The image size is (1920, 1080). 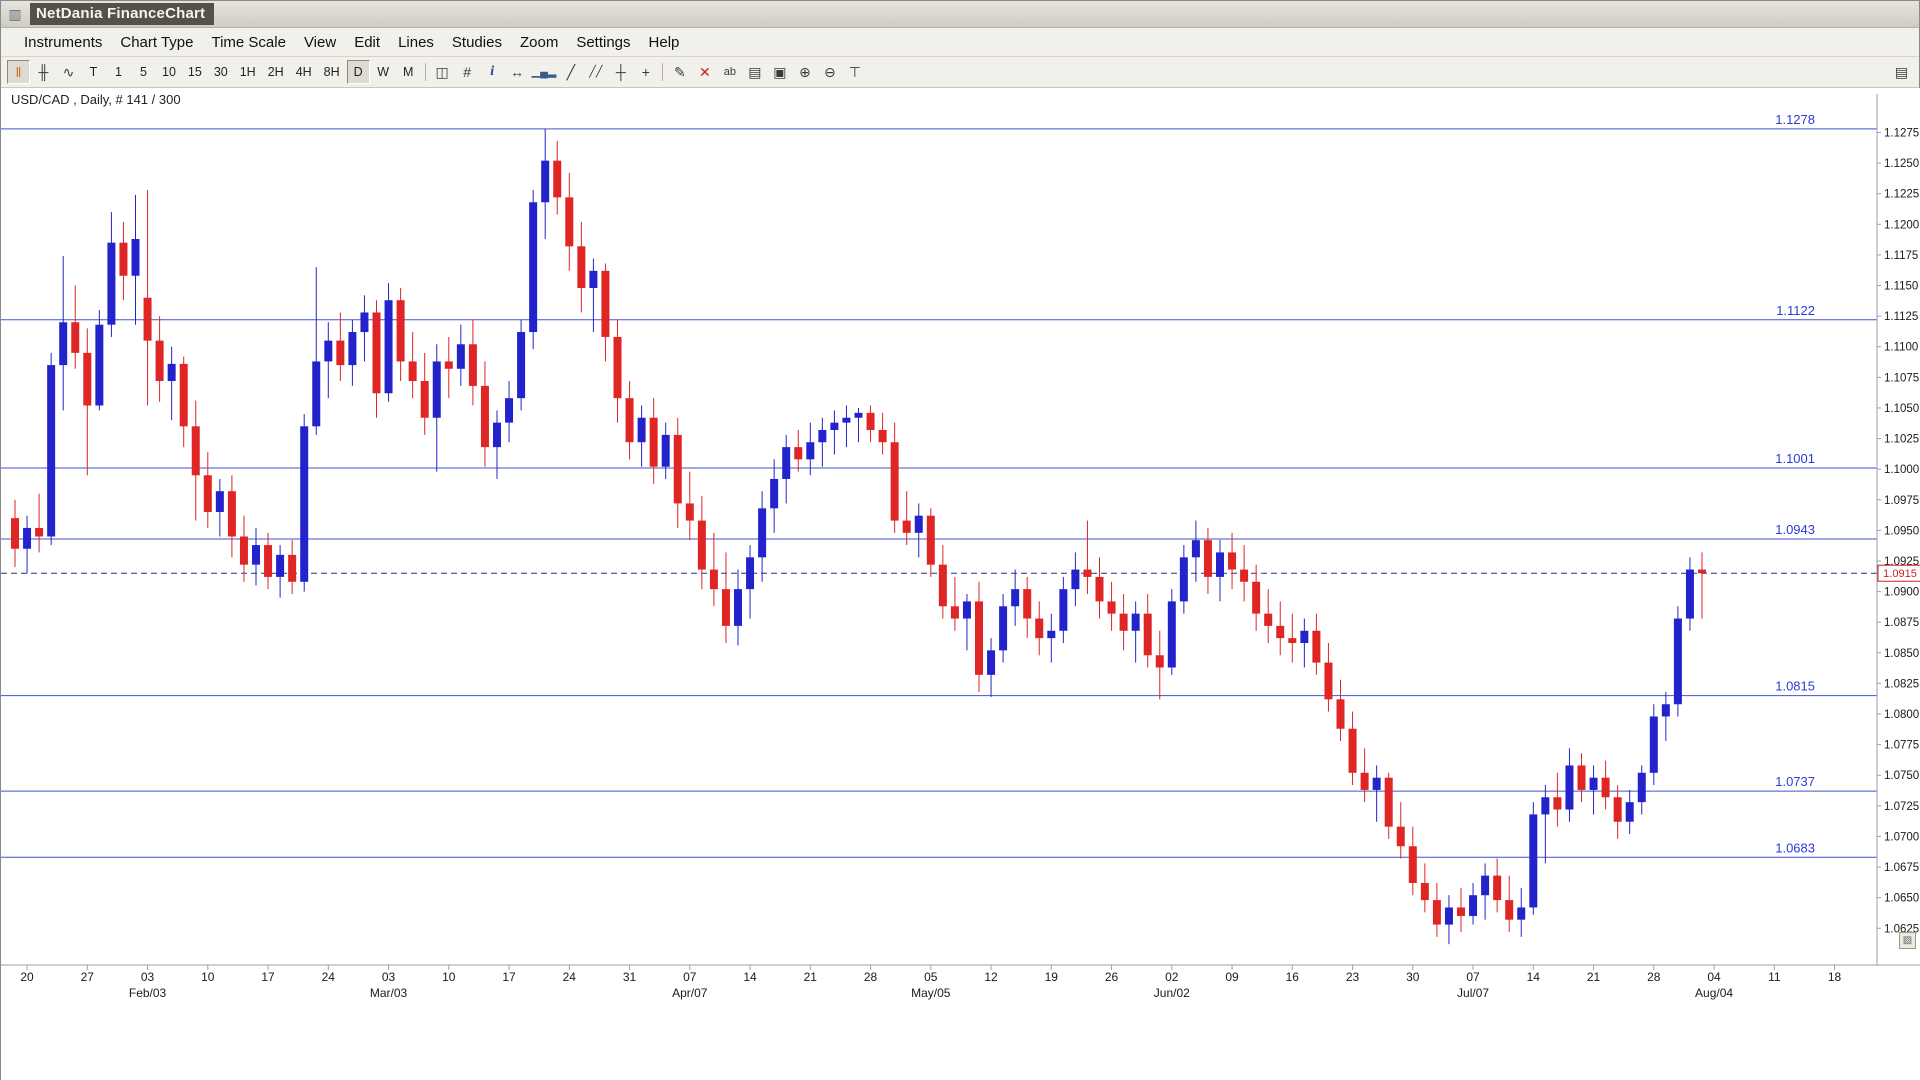 I want to click on title-bar: ▥ NetDania FinanceChart, so click(x=960, y=14).